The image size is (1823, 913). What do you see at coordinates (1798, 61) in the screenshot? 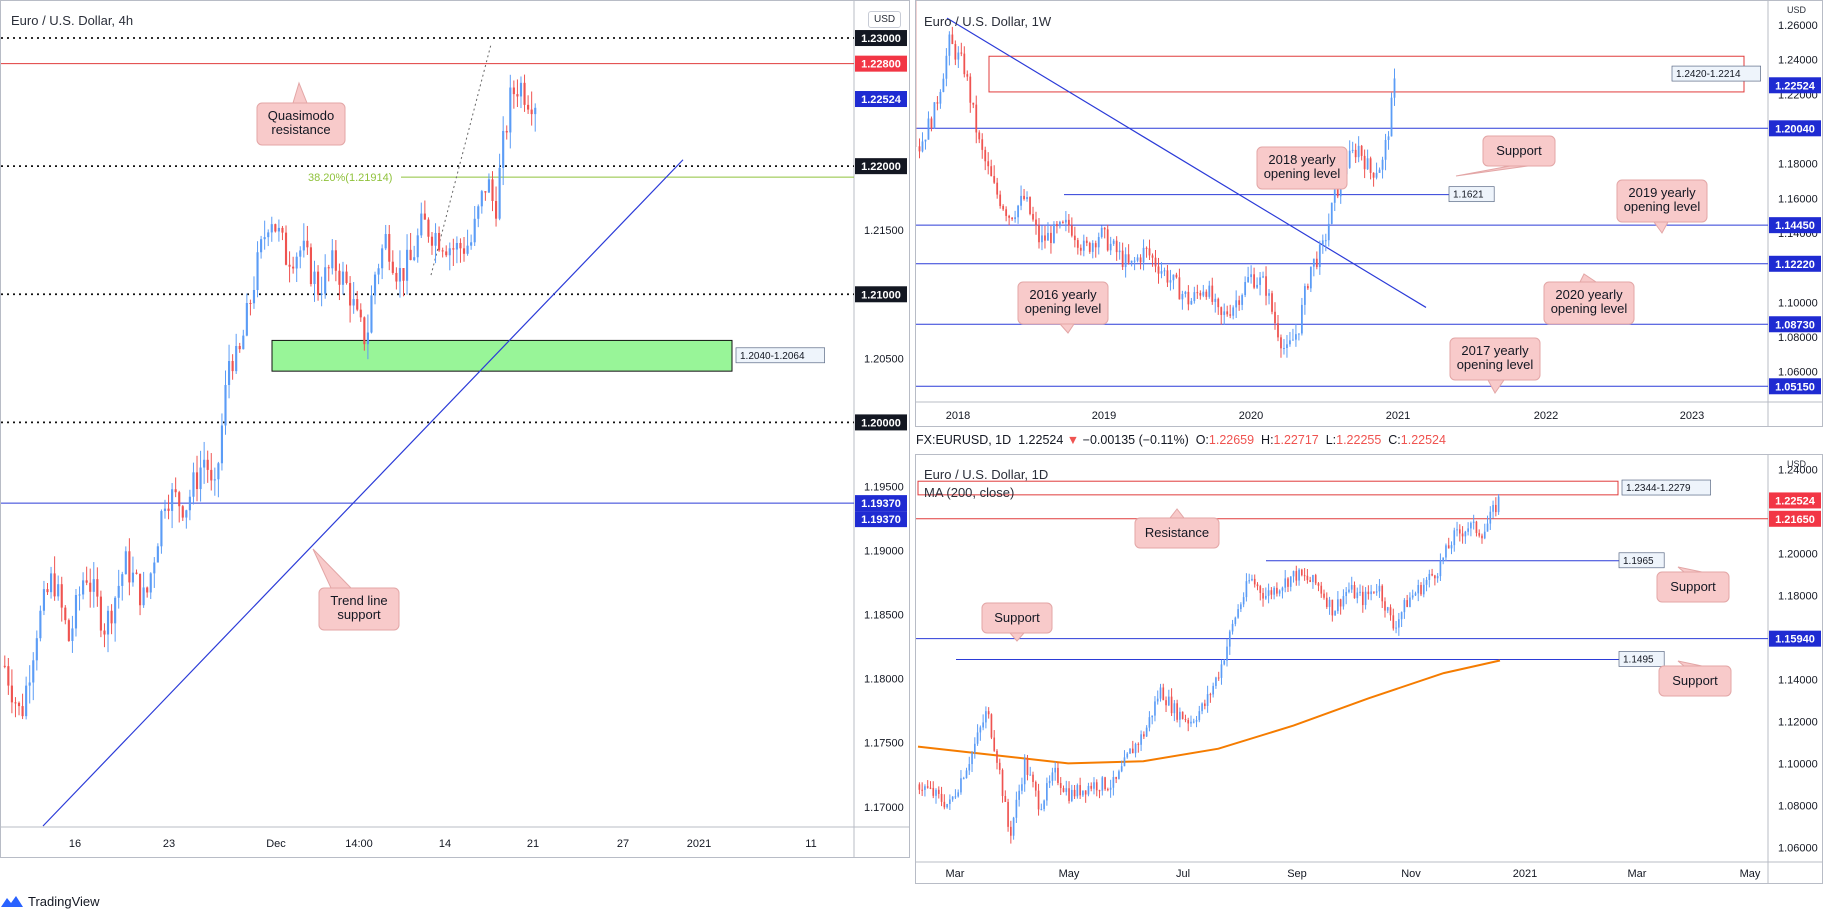
I see `price-tick-label: 1.24000` at bounding box center [1798, 61].